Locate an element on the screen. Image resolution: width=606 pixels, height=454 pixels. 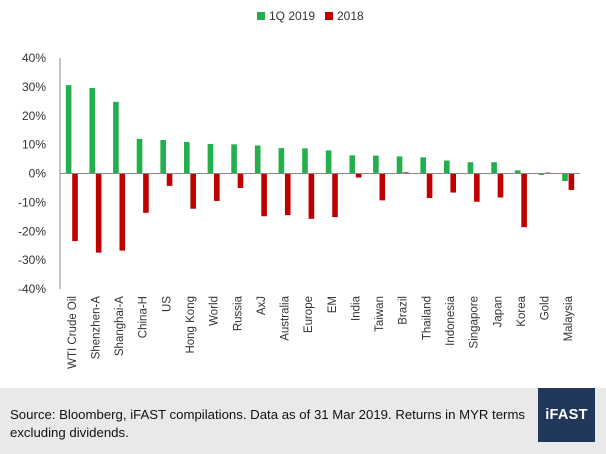
category-label: Shanghai-A is located at coordinates (120, 326).